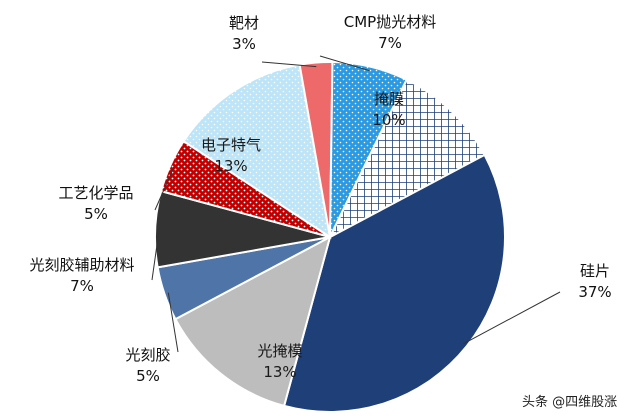 The width and height of the screenshot is (640, 419). I want to click on watermark: 头条 @四维股涨, so click(569, 402).